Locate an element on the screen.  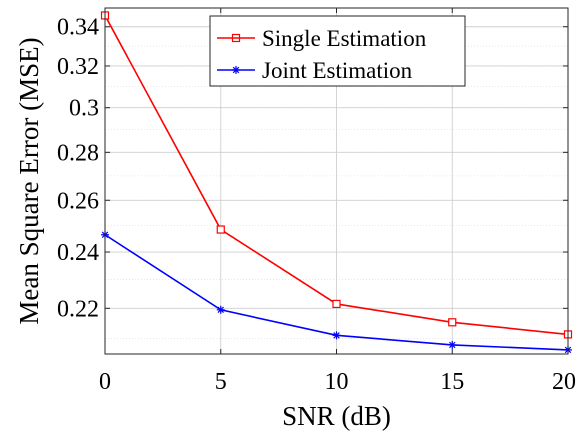
x-tick-label: 10 is located at coordinates (337, 382).